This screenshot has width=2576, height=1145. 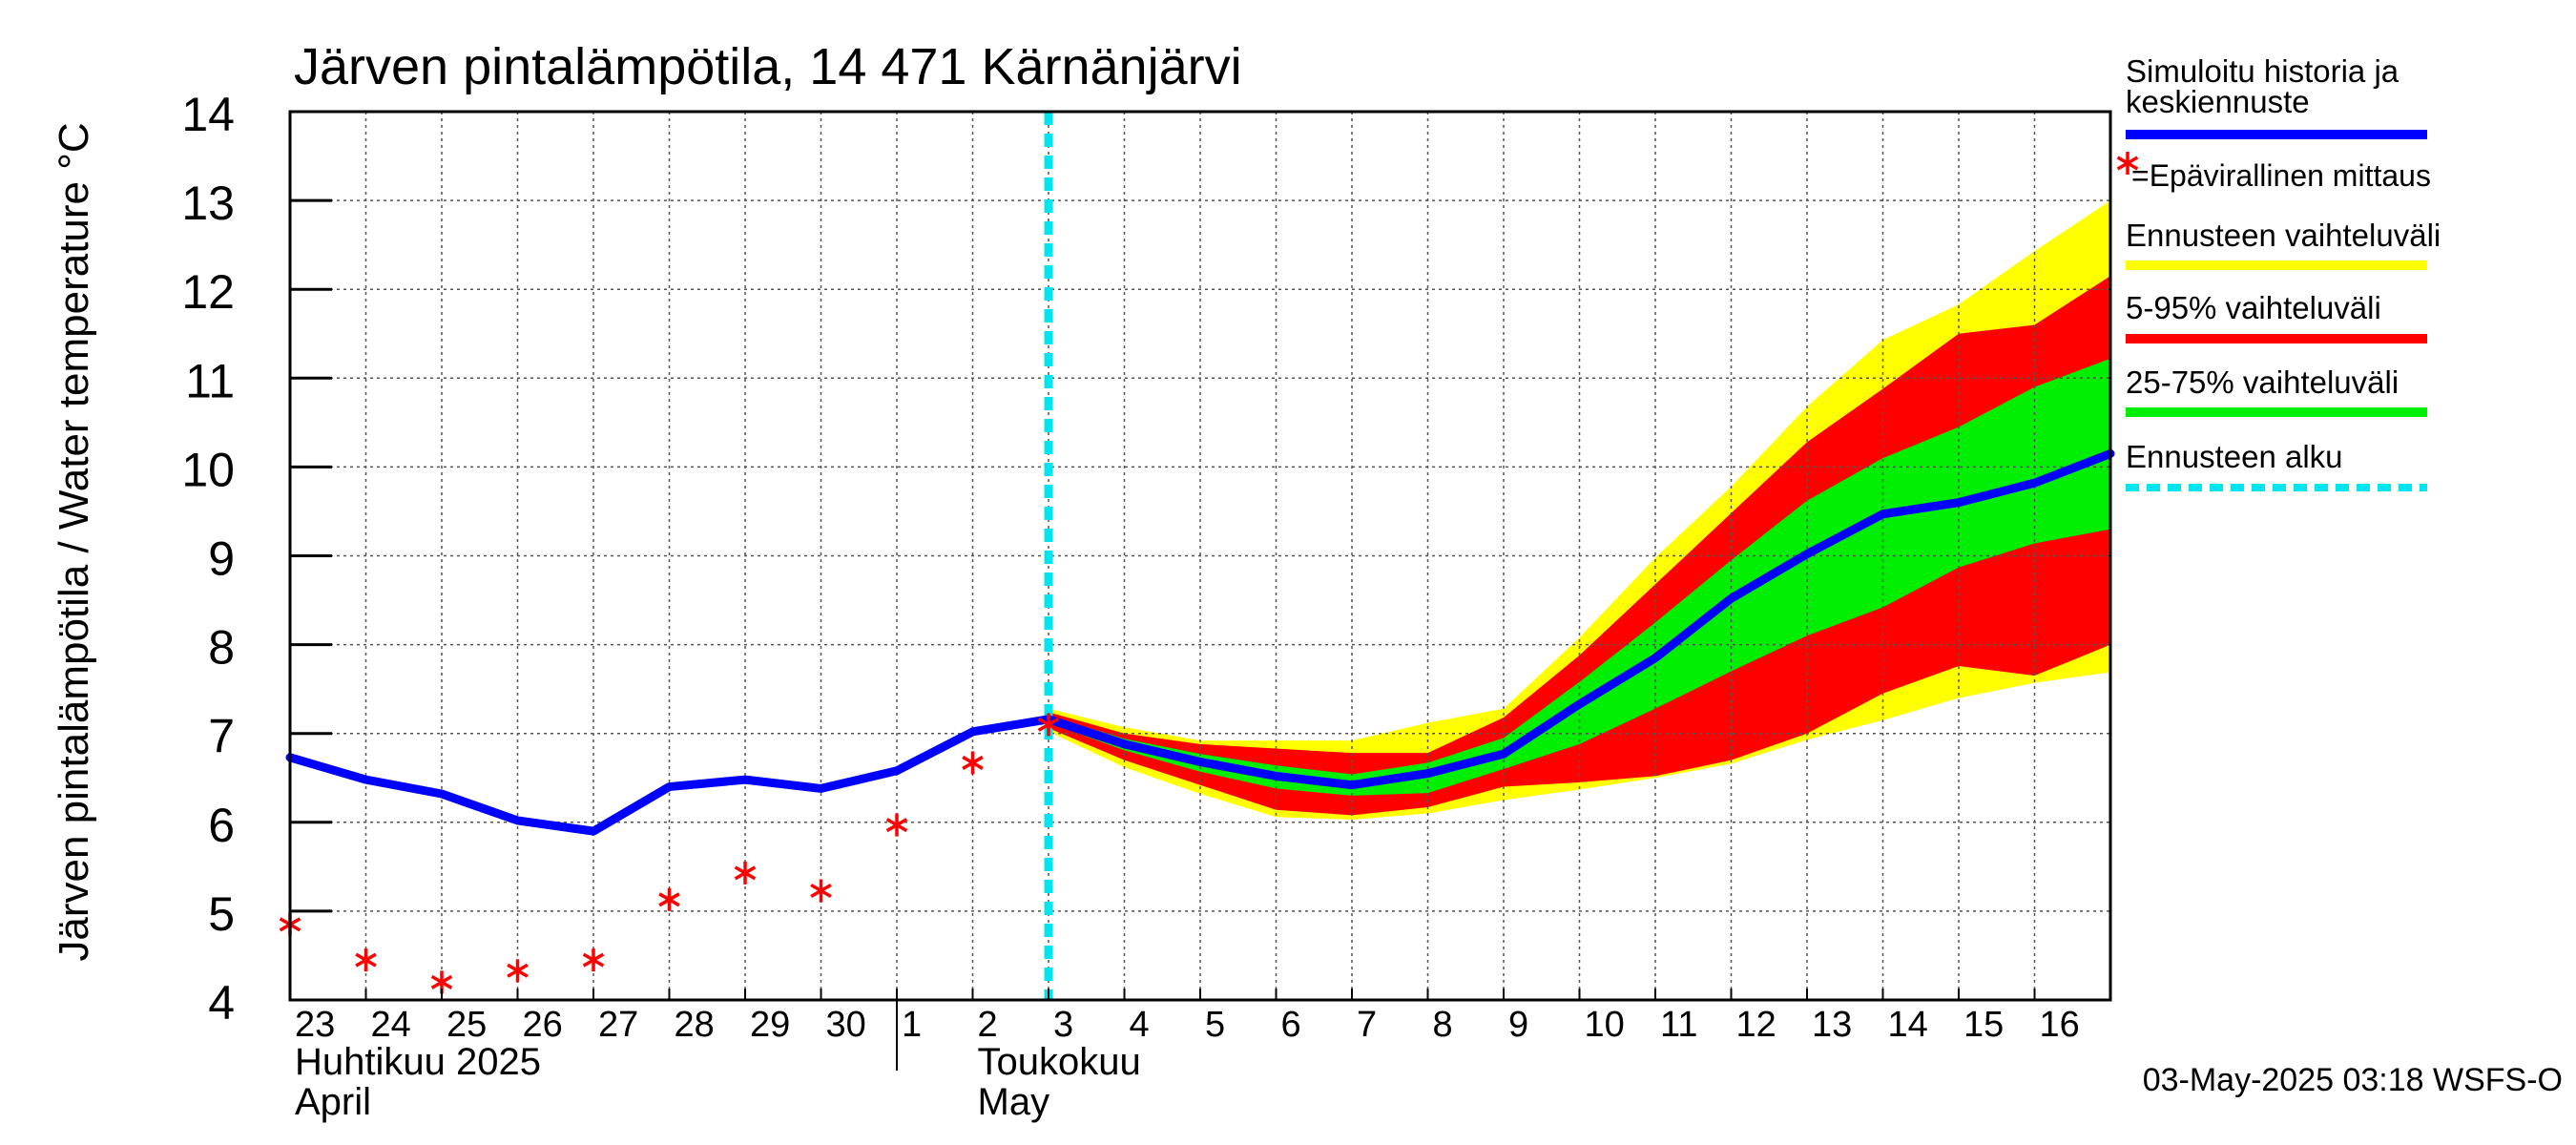 What do you see at coordinates (221, 825) in the screenshot?
I see `y-tick-label: 6` at bounding box center [221, 825].